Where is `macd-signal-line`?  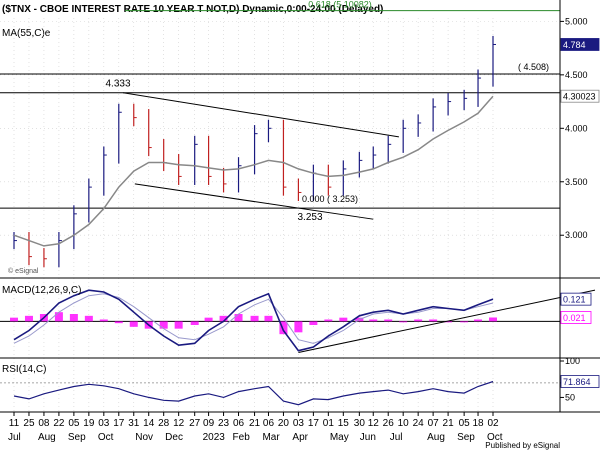 macd-signal-line is located at coordinates (253, 318).